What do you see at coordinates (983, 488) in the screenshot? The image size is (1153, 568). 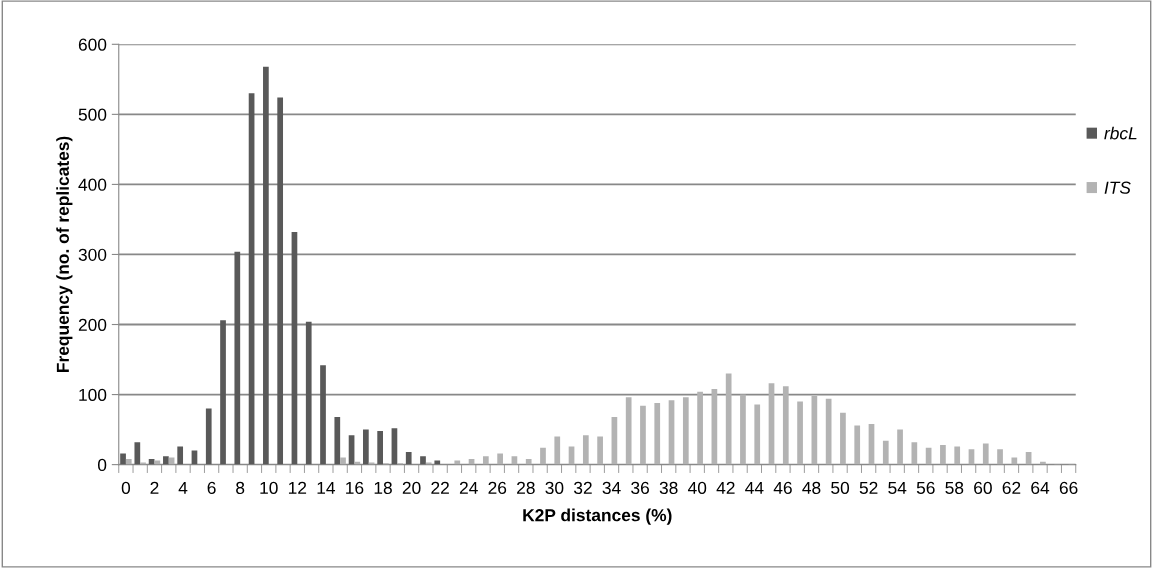 I see `x-tick-label: 60` at bounding box center [983, 488].